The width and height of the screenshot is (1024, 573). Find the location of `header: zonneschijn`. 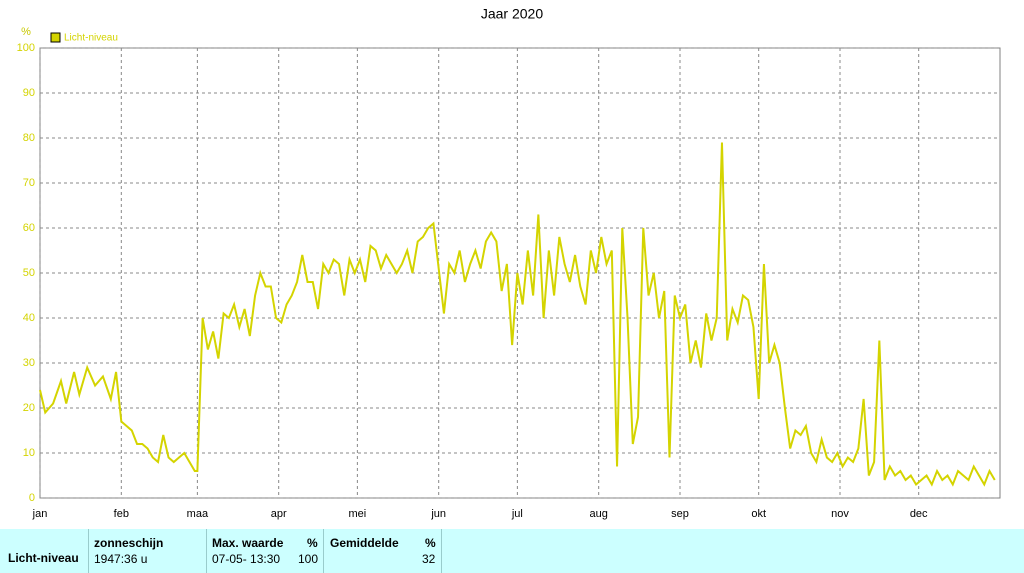

header: zonneschijn is located at coordinates (129, 543).